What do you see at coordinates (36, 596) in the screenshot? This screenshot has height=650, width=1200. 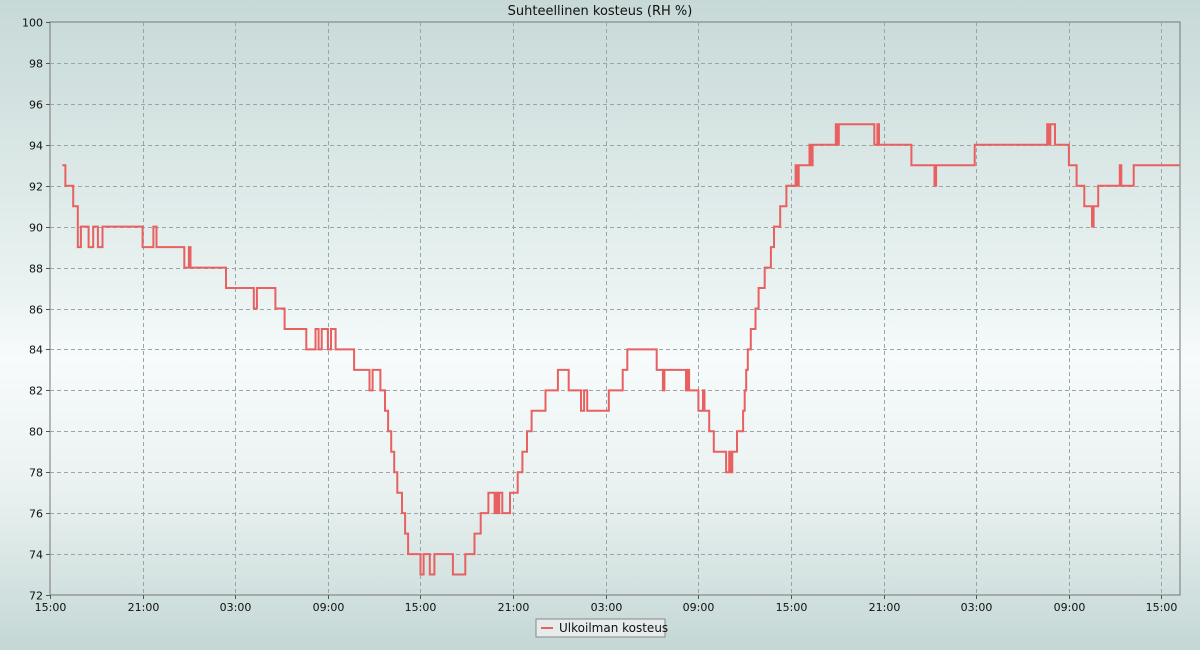 I see `y-tick-label: 72` at bounding box center [36, 596].